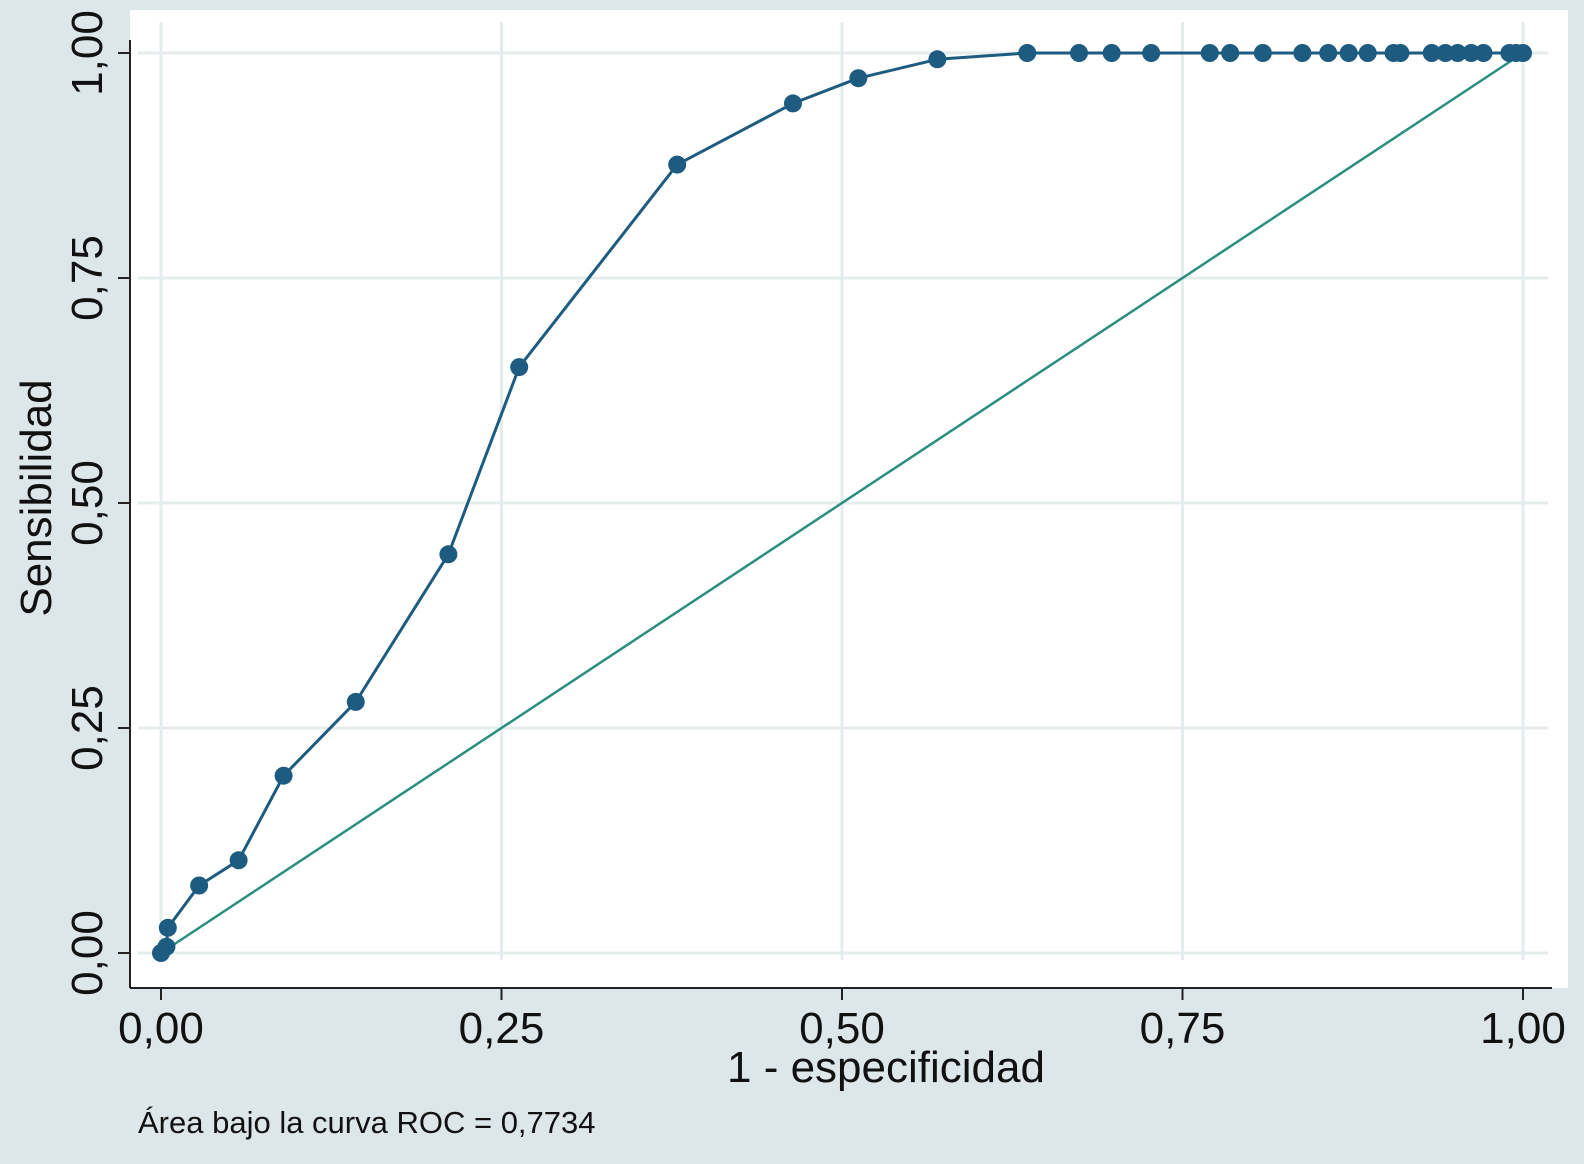  Describe the element at coordinates (161, 1028) in the screenshot. I see `x-tick-label-0: 0,00` at that location.